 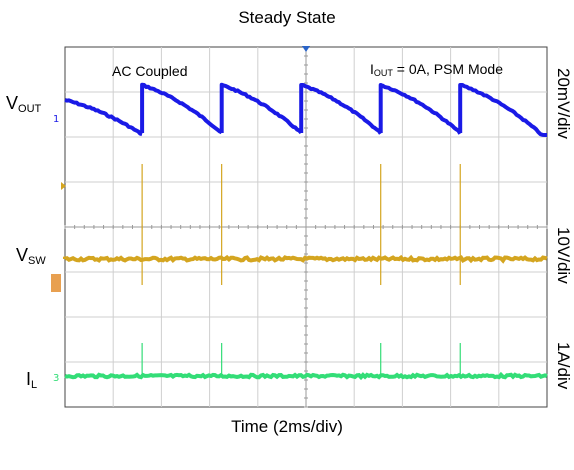 What do you see at coordinates (563, 366) in the screenshot?
I see `il-scale: 1A/div` at bounding box center [563, 366].